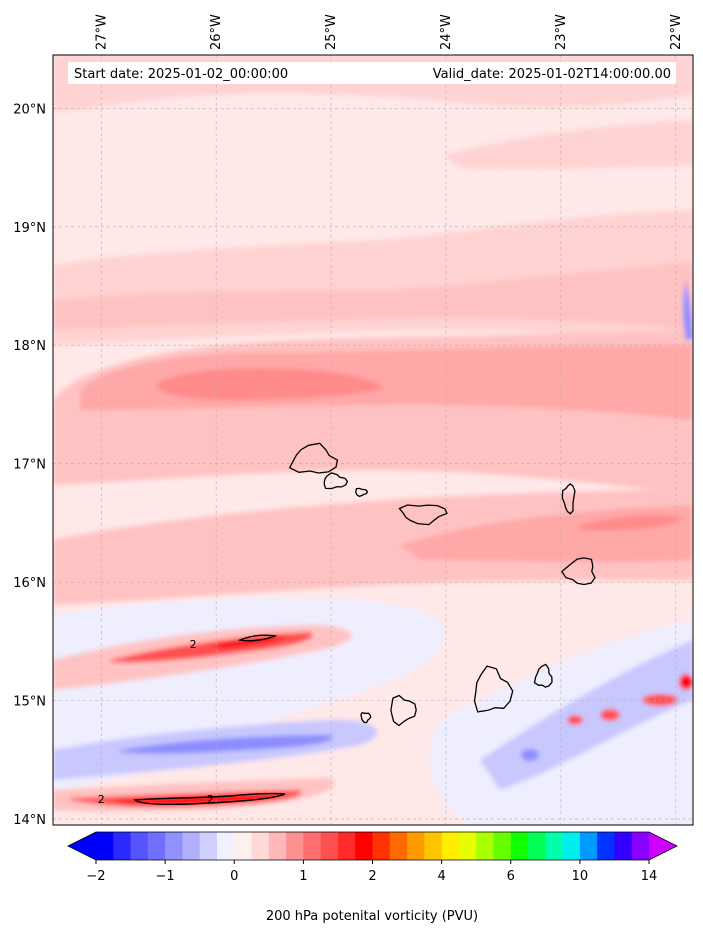  I want to click on lat-tick-label: 14°N, so click(29, 820).